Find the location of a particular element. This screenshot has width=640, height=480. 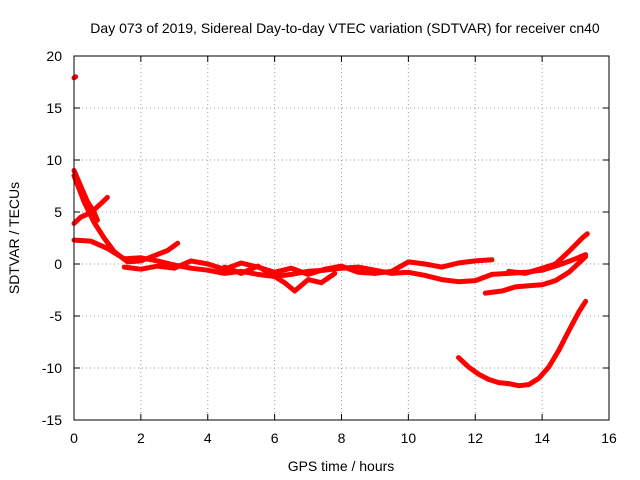

x-tick-label: 0 is located at coordinates (74, 438).